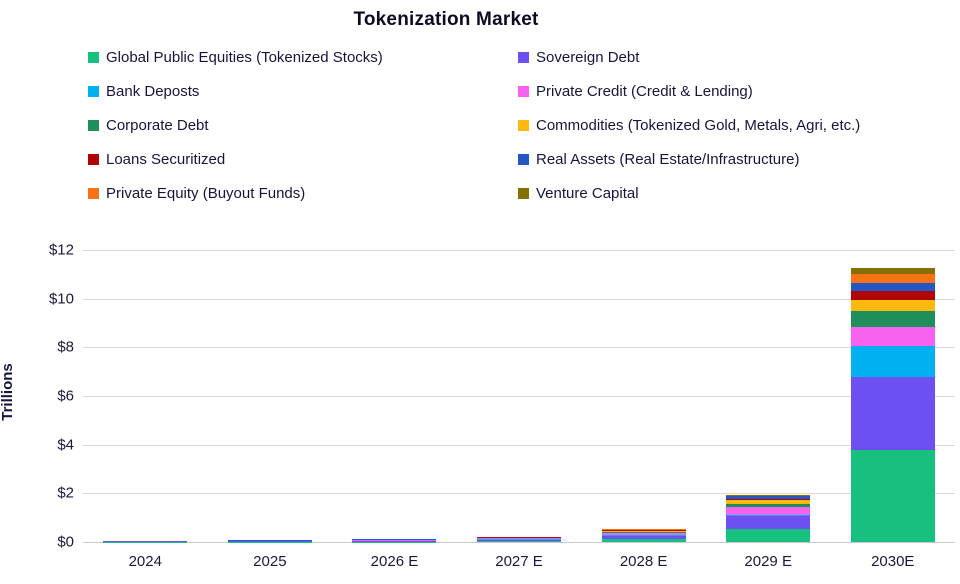  Describe the element at coordinates (643, 561) in the screenshot. I see `x-tick-label: 2028 E` at that location.